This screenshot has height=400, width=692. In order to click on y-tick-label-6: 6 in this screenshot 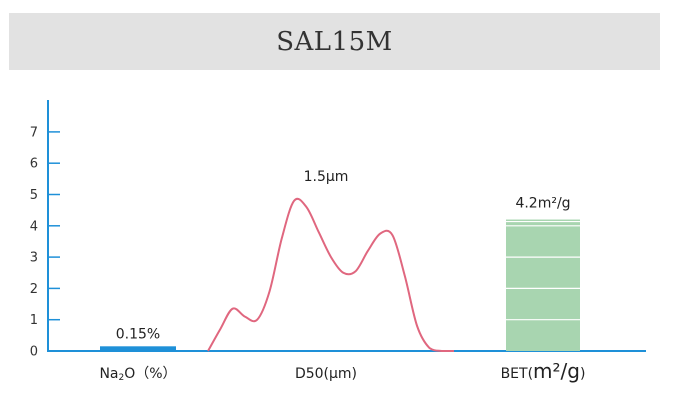, I will do `click(34, 164)`.